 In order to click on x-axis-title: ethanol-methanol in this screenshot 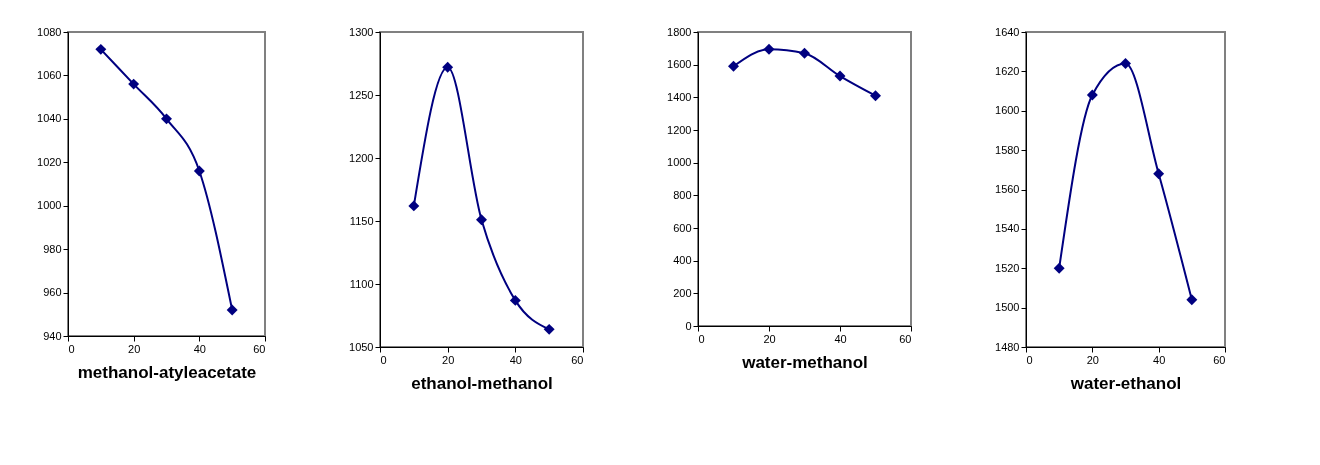, I will do `click(482, 383)`.